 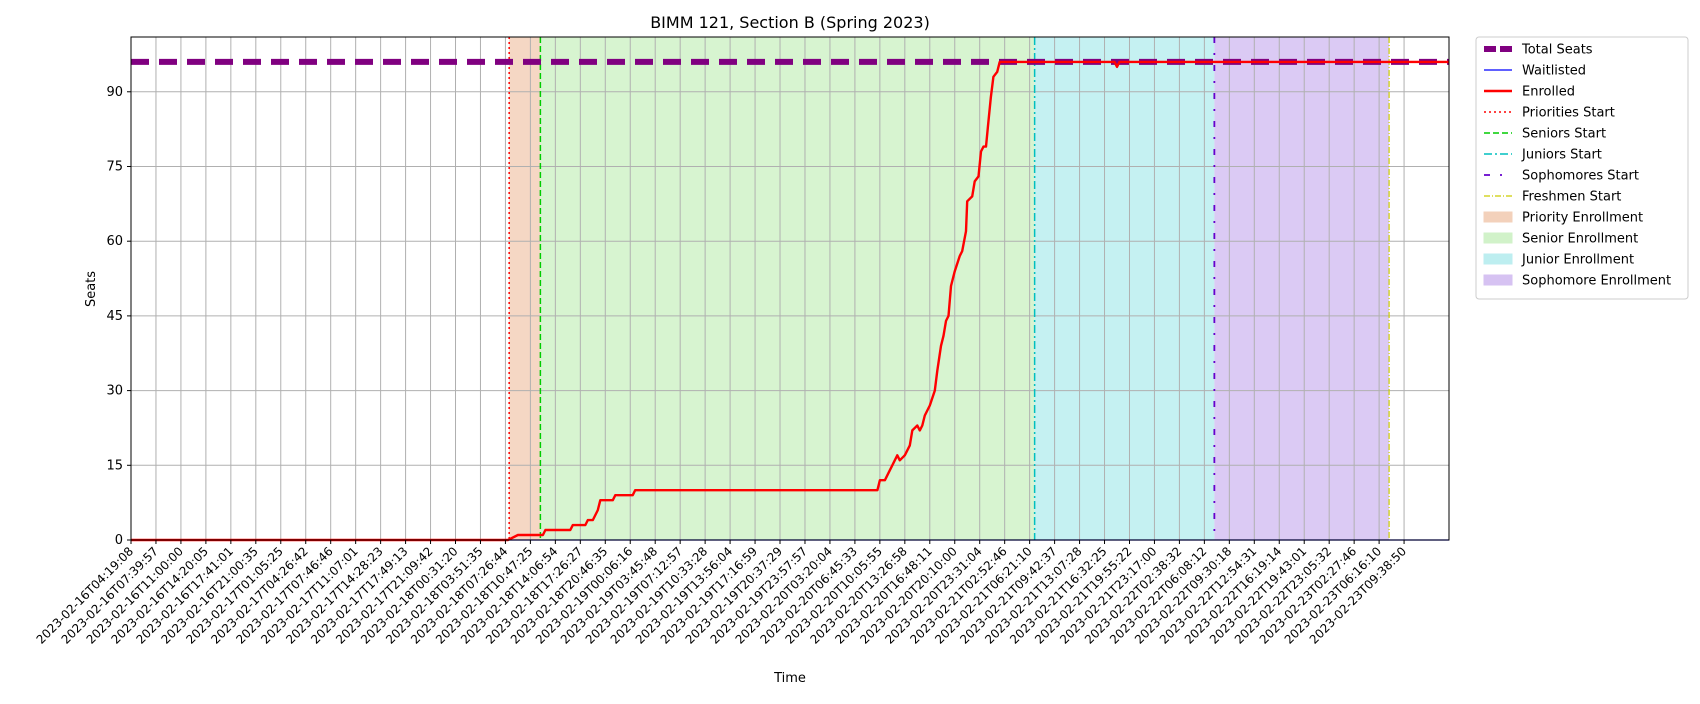 What do you see at coordinates (114, 316) in the screenshot?
I see `y-tick-label: 45` at bounding box center [114, 316].